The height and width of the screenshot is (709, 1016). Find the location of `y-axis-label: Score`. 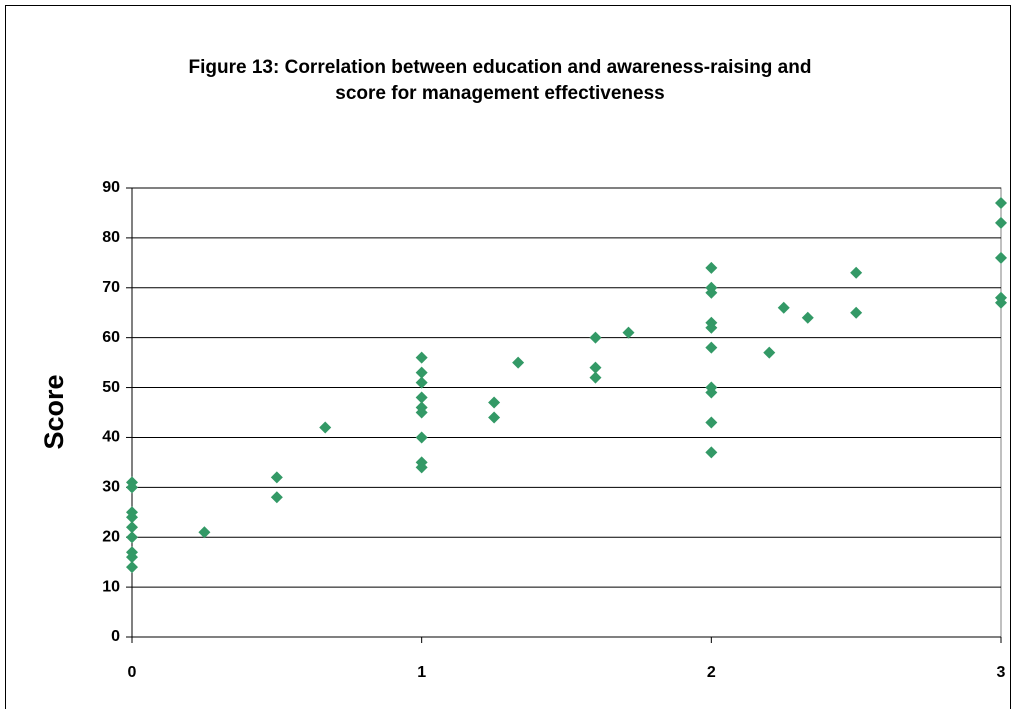

y-axis-label: Score is located at coordinates (54, 411).